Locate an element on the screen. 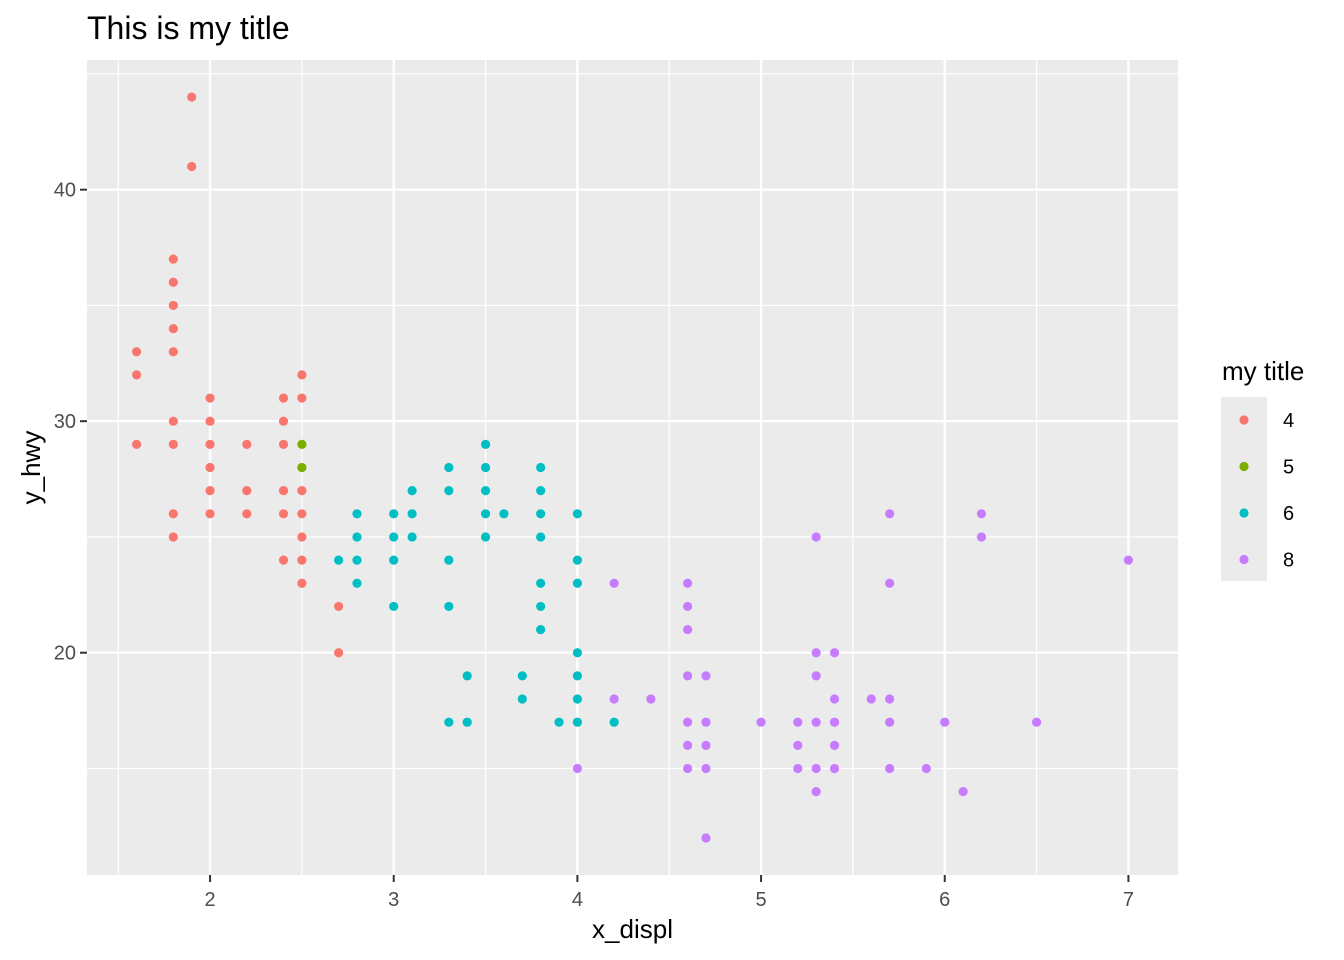 This screenshot has height=960, width=1344. legend-entry-6: 6 is located at coordinates (1266, 514).